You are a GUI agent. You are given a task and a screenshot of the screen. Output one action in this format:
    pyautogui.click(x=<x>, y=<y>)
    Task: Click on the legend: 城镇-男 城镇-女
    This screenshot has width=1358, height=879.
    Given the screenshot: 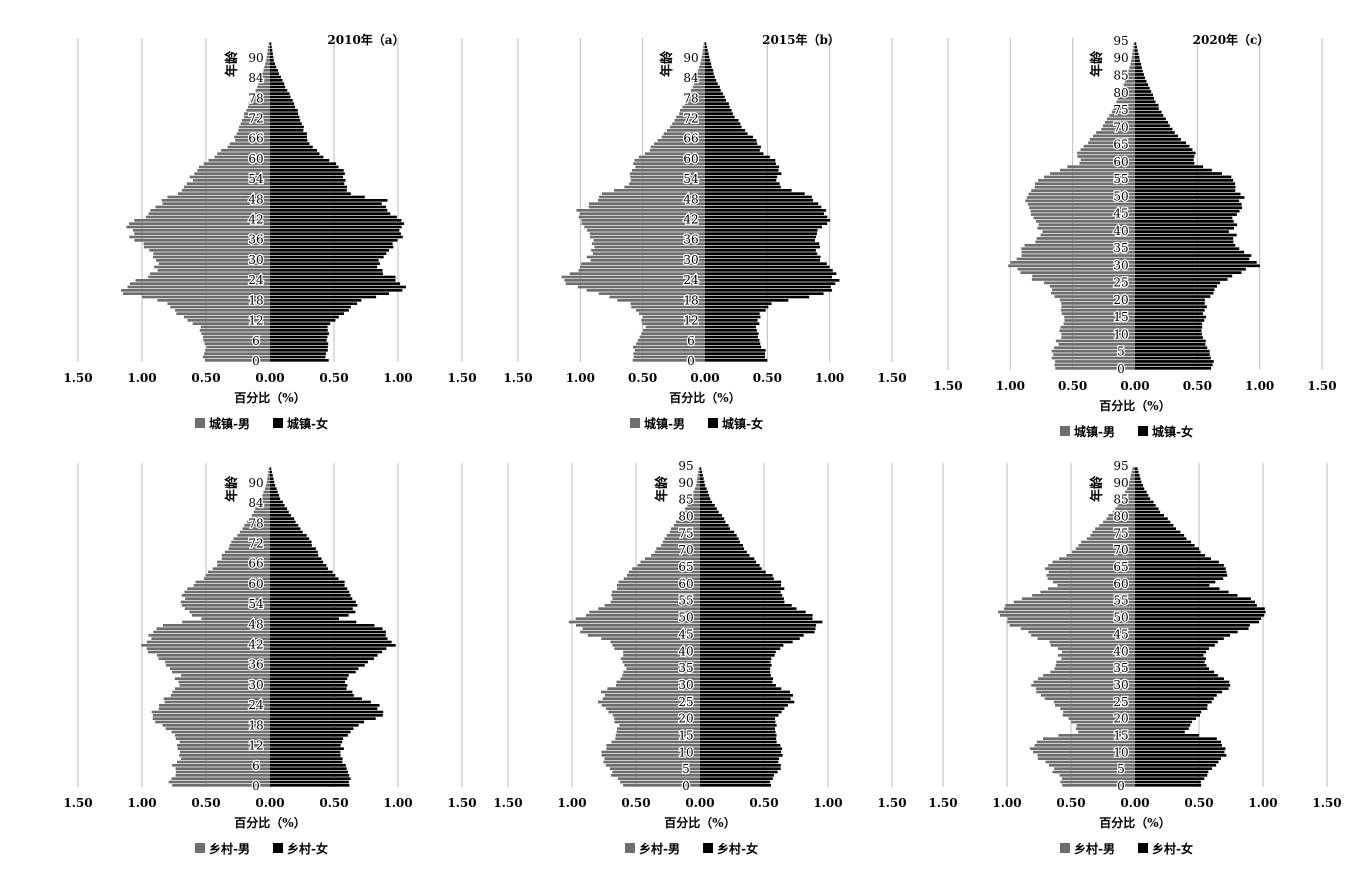 What is the action you would take?
    pyautogui.click(x=261, y=423)
    